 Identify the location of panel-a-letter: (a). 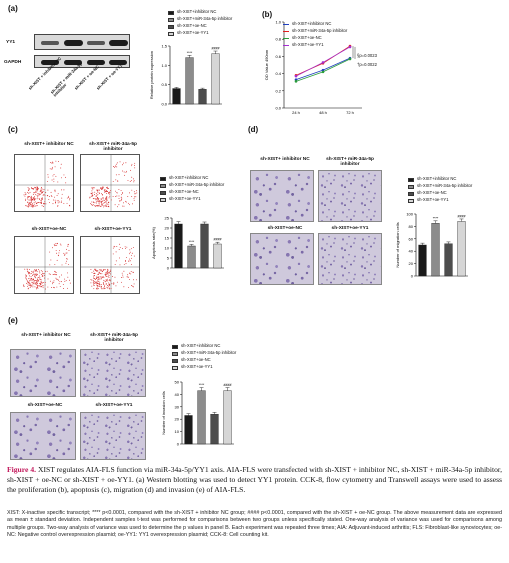
(13, 8).